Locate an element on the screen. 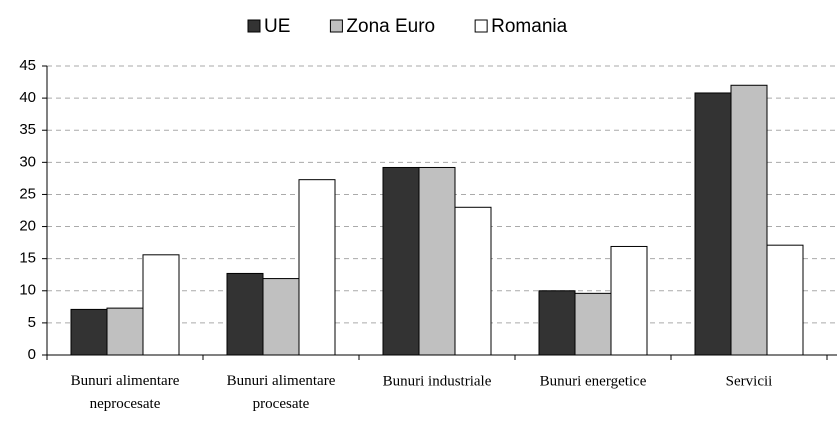 The height and width of the screenshot is (421, 837). x-tick-label: Servicii is located at coordinates (749, 381).